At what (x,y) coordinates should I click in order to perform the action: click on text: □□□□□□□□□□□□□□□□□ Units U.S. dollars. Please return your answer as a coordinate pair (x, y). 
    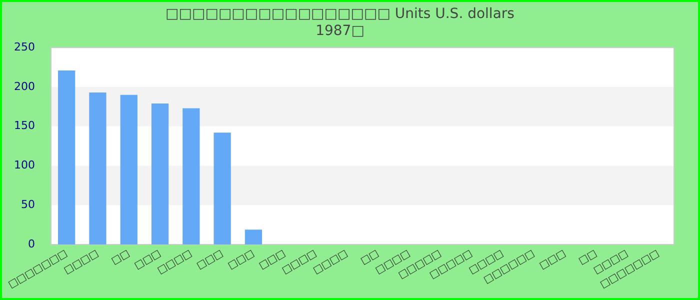
    Looking at the image, I should click on (340, 14).